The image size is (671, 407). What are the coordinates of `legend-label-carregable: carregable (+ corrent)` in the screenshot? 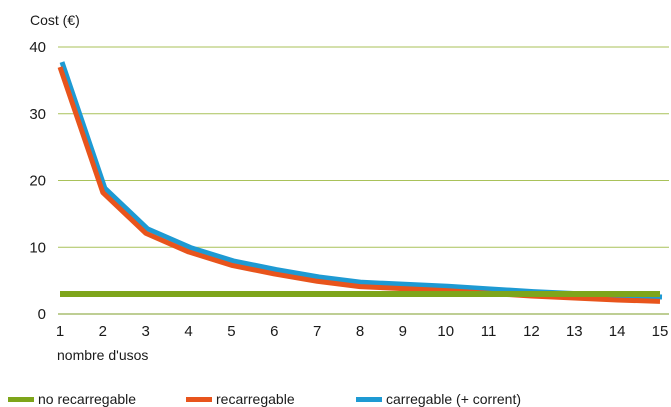 It's located at (454, 399).